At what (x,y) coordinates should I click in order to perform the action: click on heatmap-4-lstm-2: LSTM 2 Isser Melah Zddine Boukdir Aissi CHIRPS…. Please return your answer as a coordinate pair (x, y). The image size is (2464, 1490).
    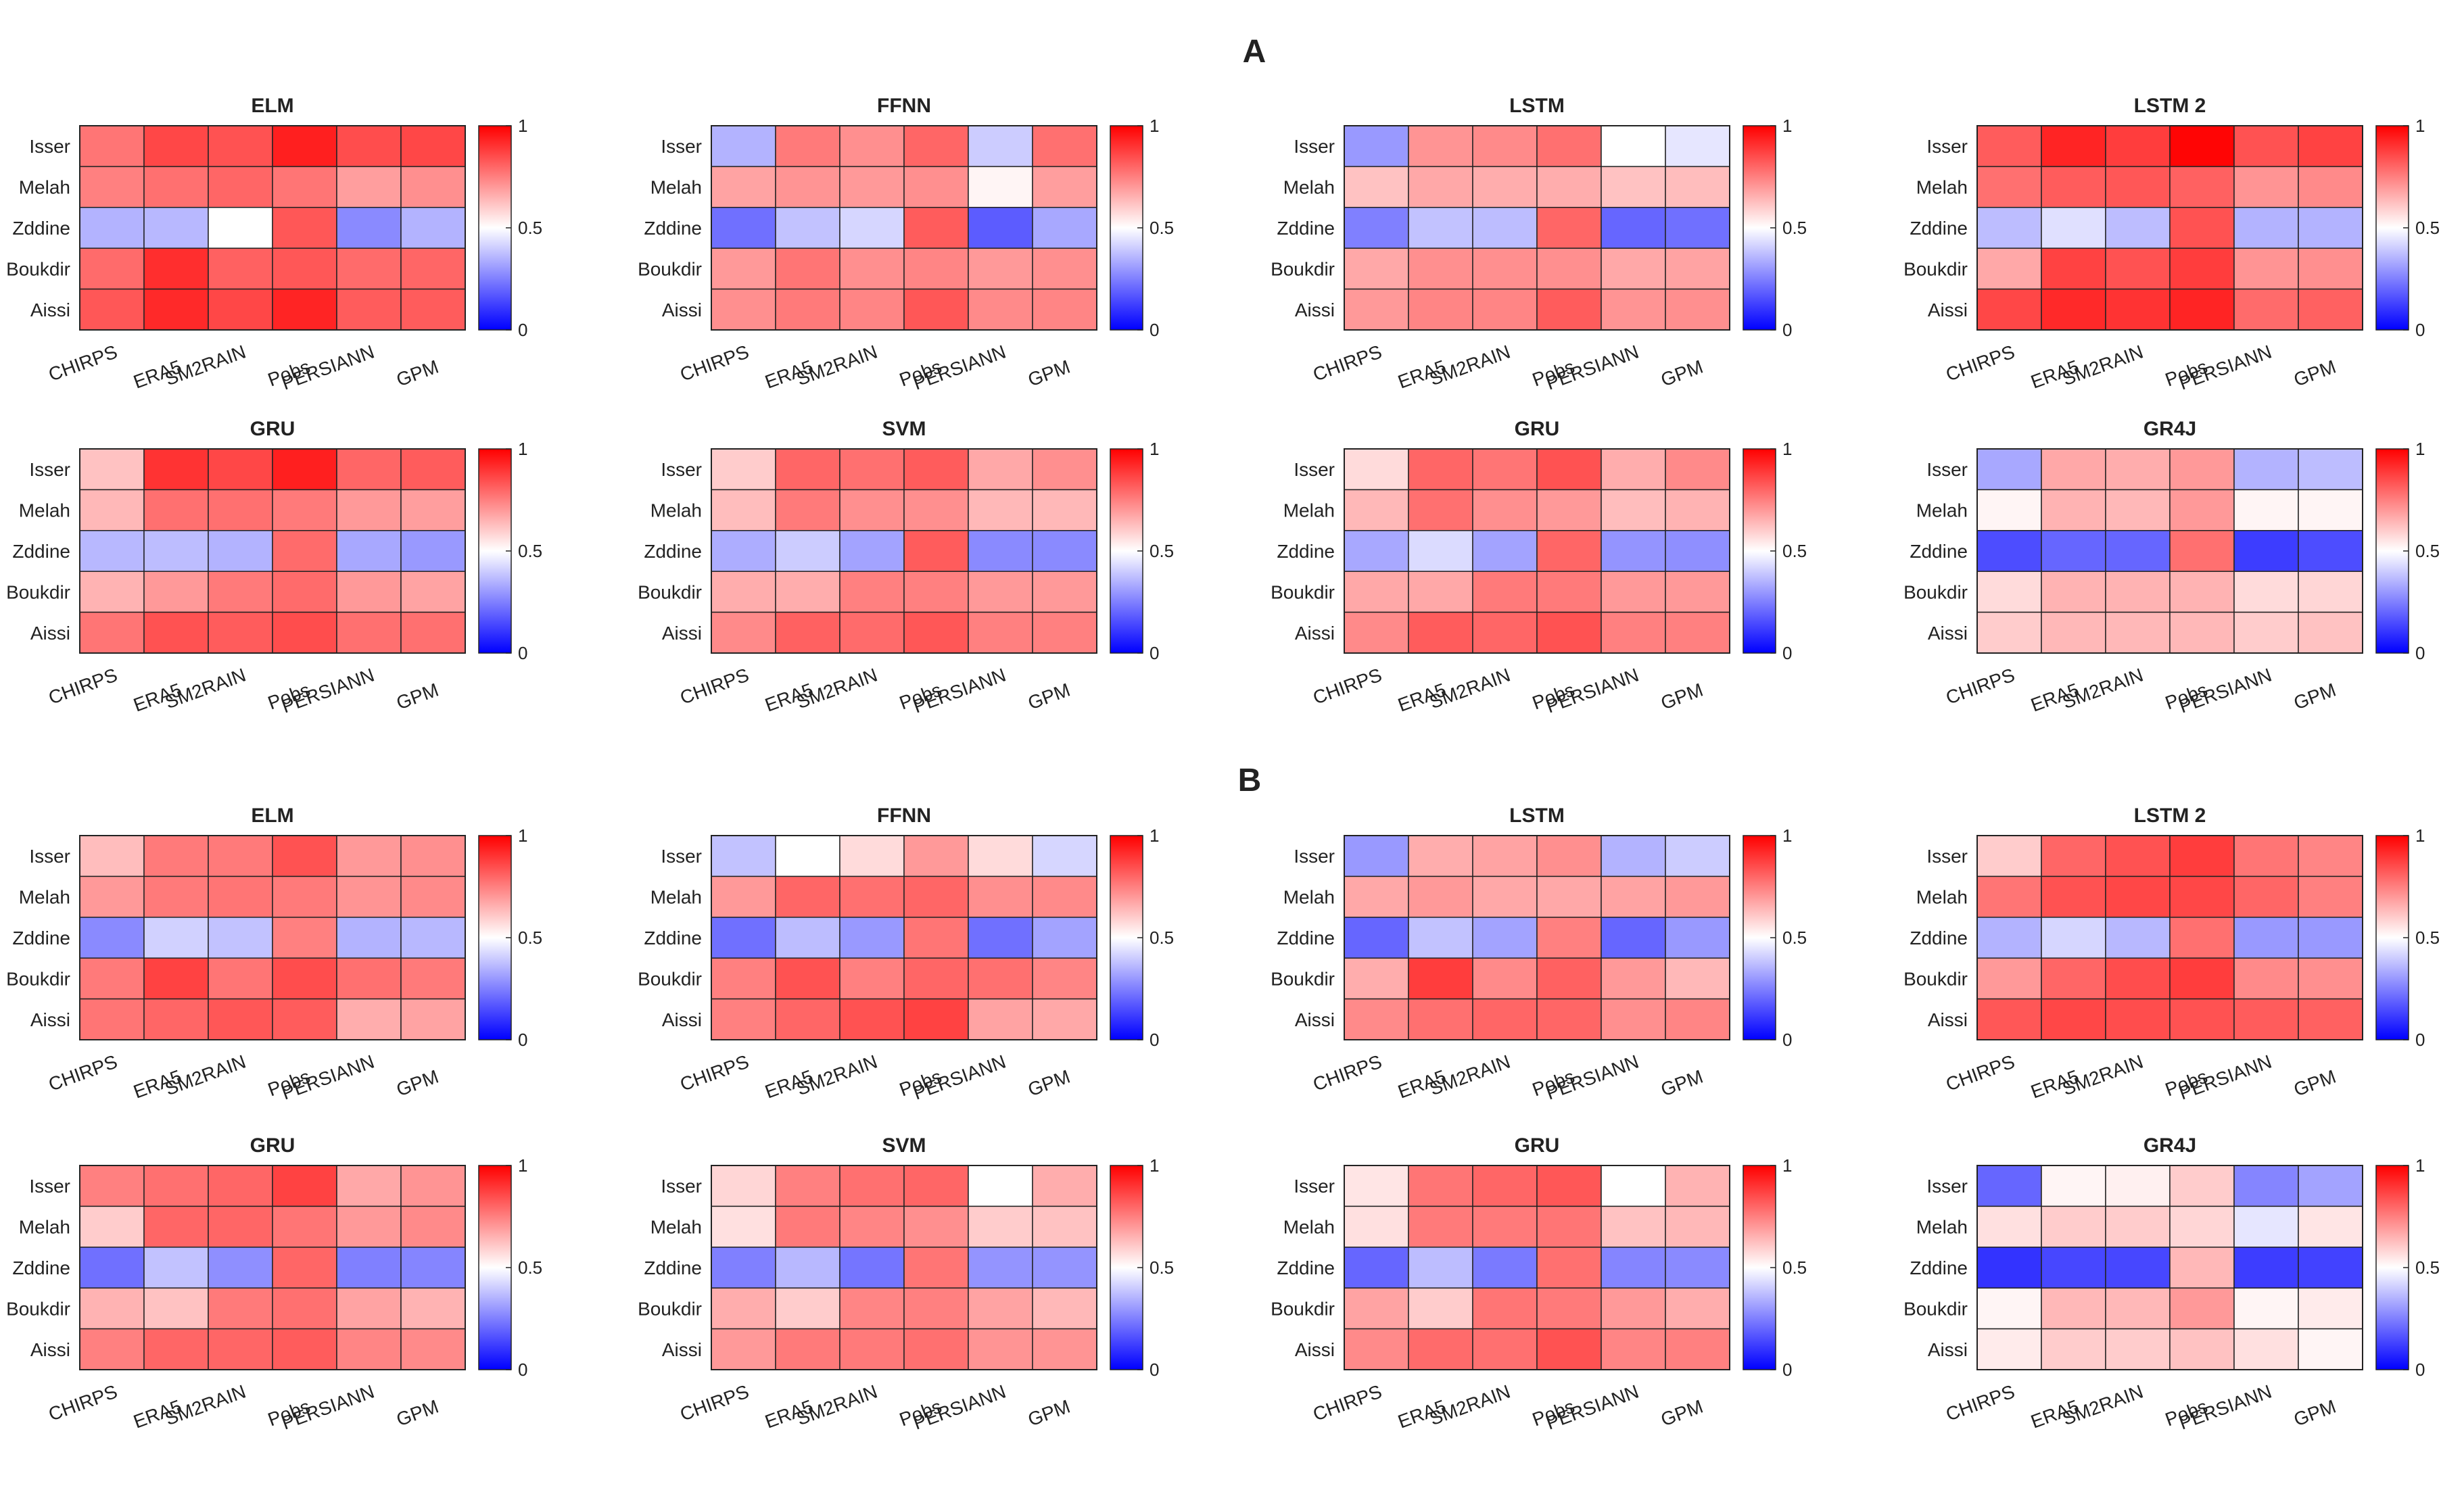
    Looking at the image, I should click on (2171, 244).